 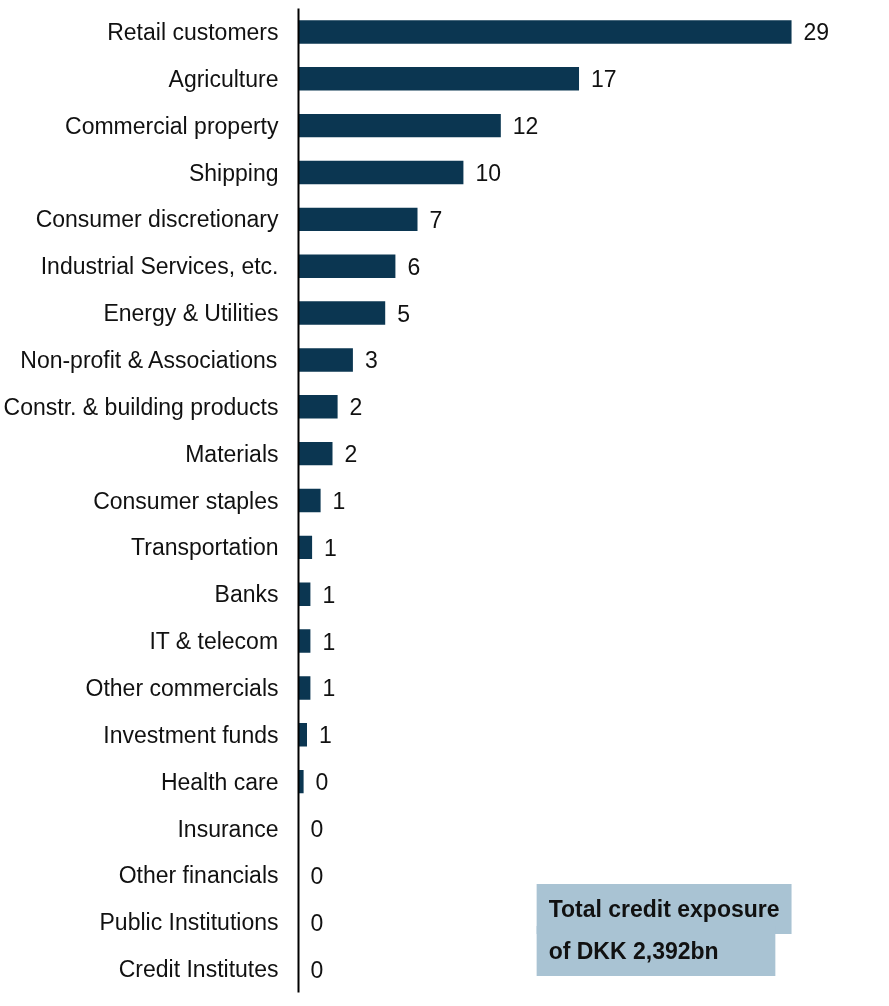 What do you see at coordinates (604, 79) in the screenshot?
I see `data-label: 17` at bounding box center [604, 79].